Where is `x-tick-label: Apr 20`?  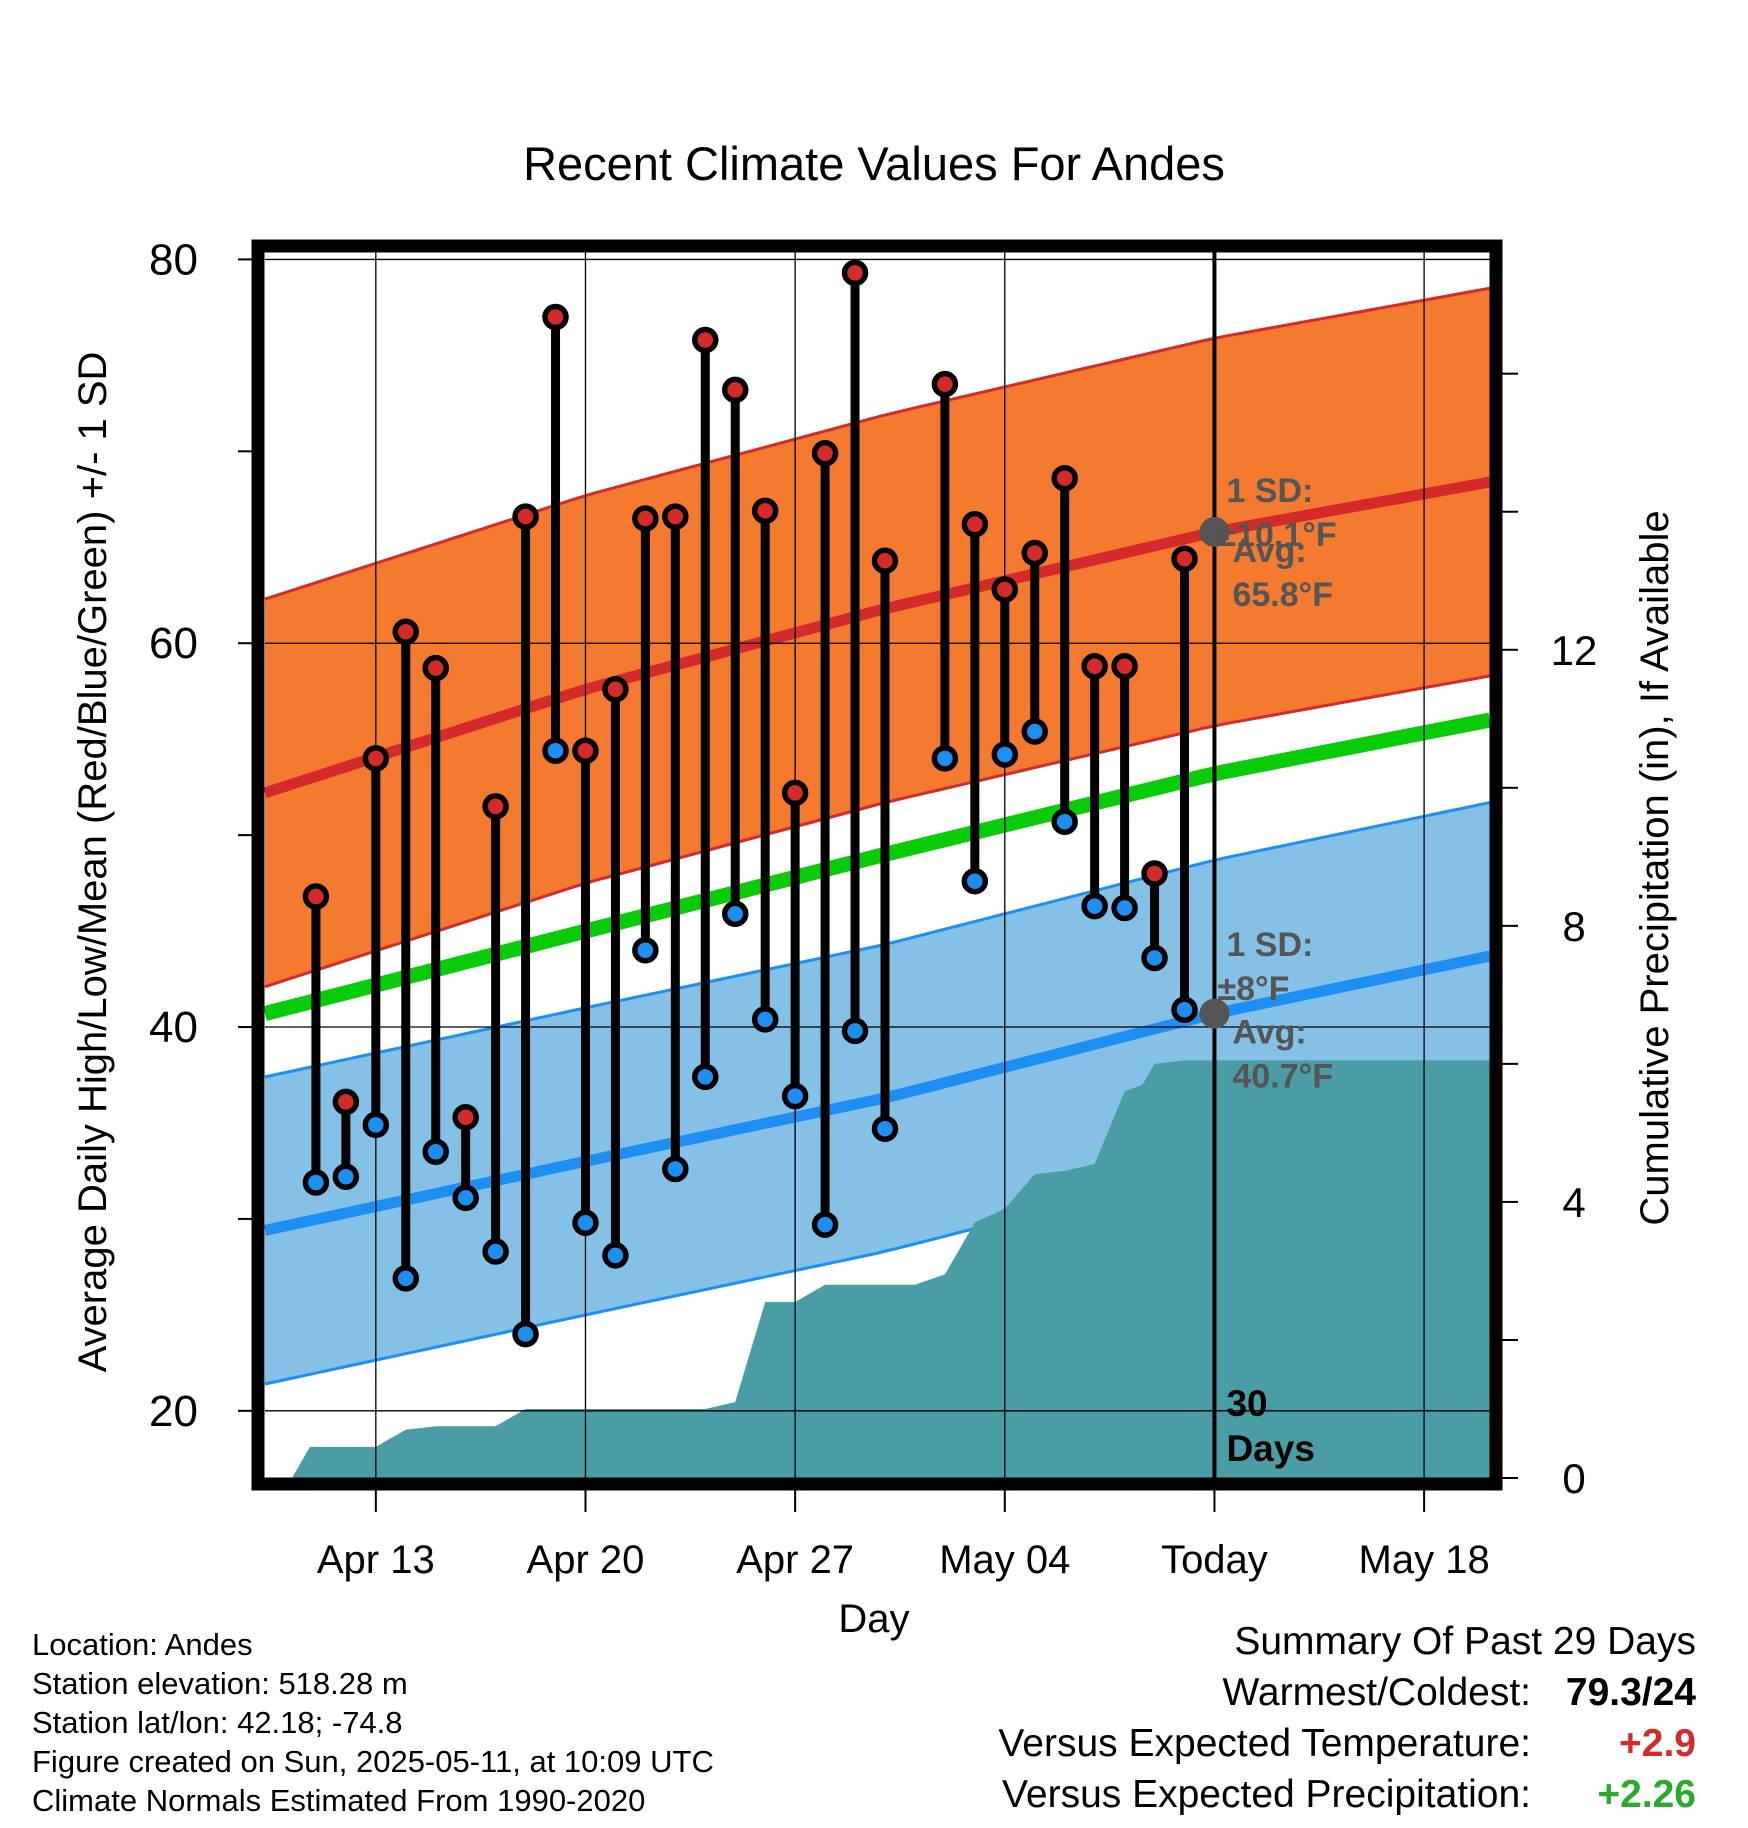
x-tick-label: Apr 20 is located at coordinates (586, 1560).